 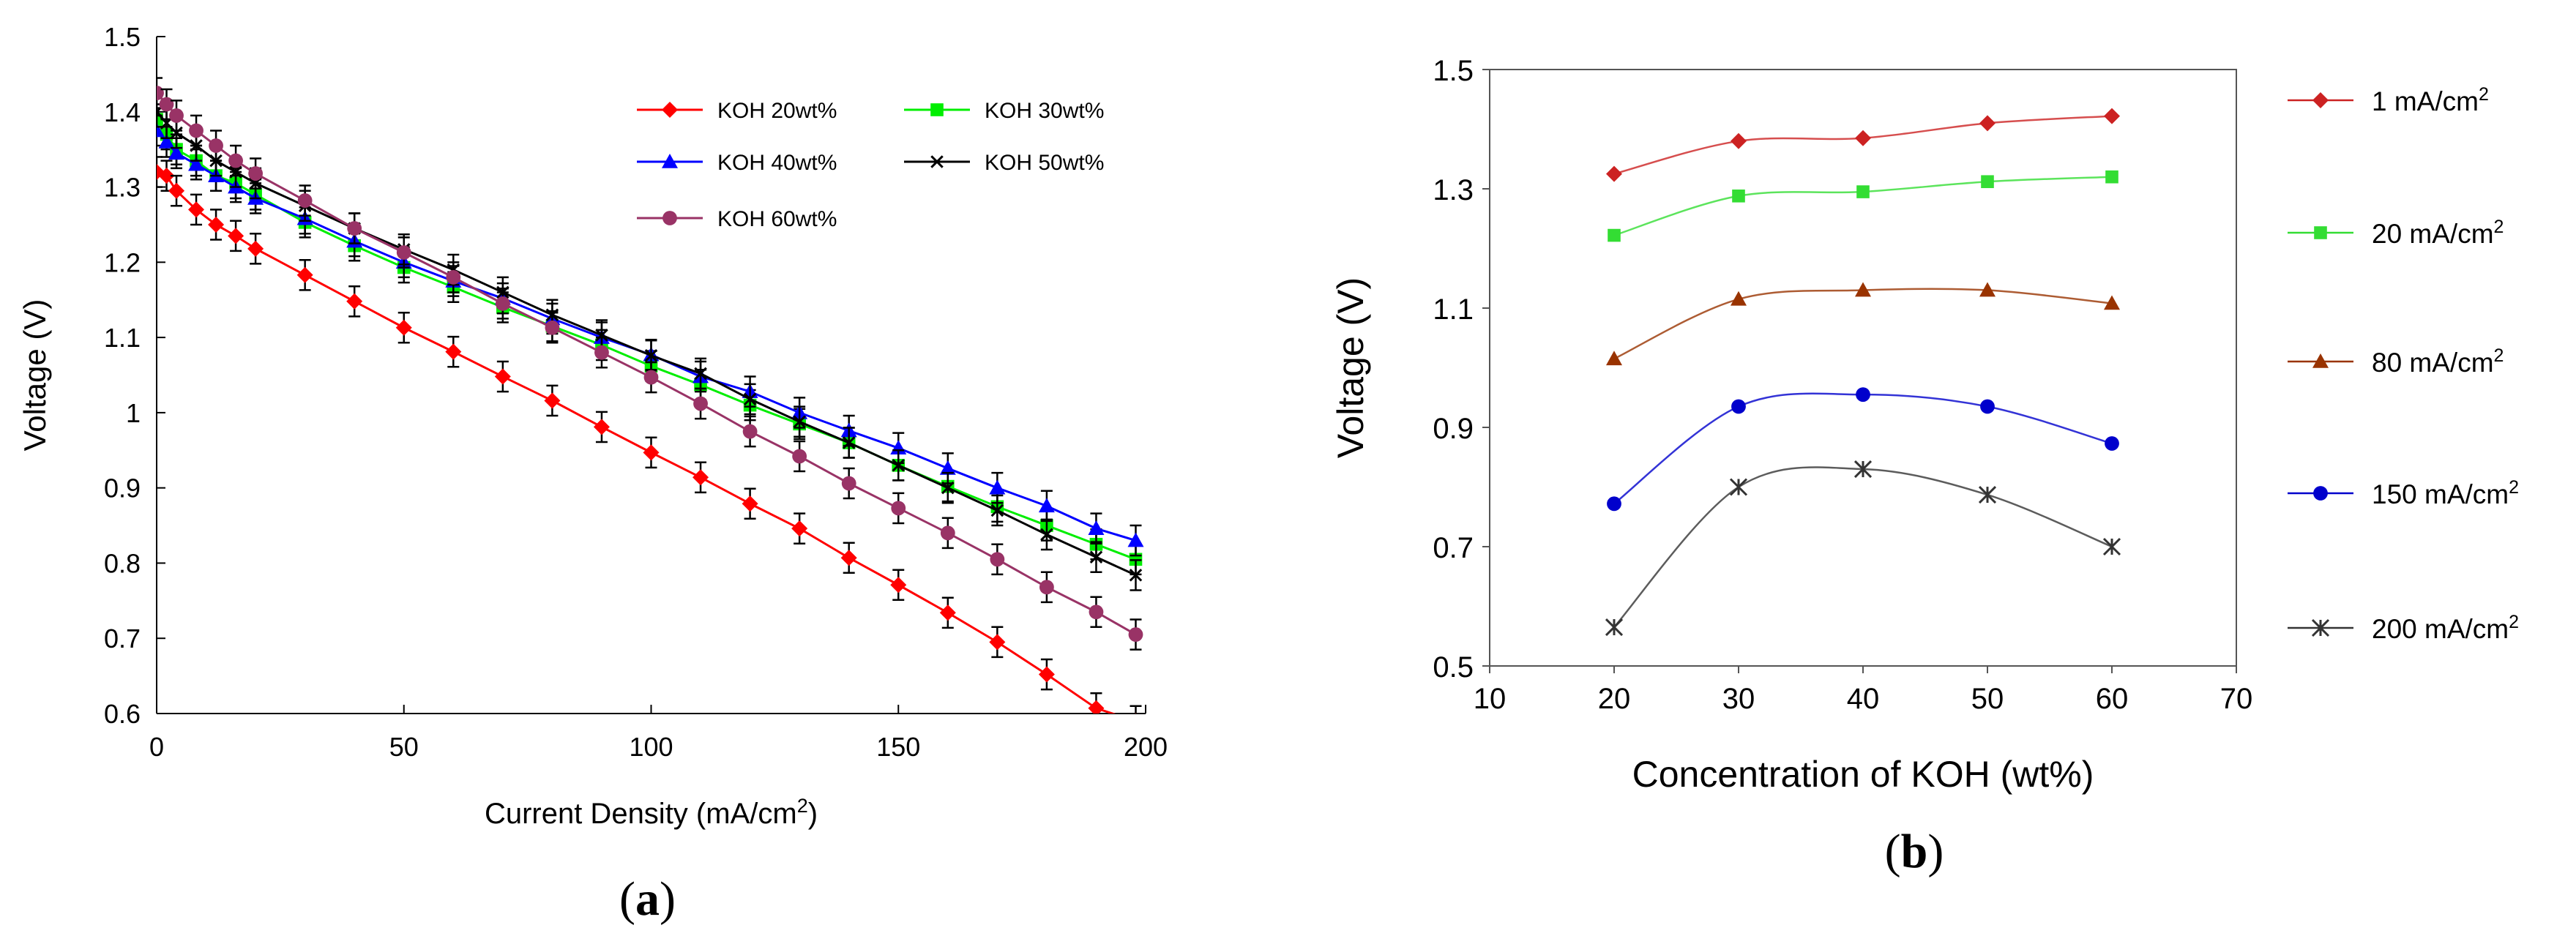 What do you see at coordinates (122, 639) in the screenshot?
I see `y-tick-label-a: 0.7` at bounding box center [122, 639].